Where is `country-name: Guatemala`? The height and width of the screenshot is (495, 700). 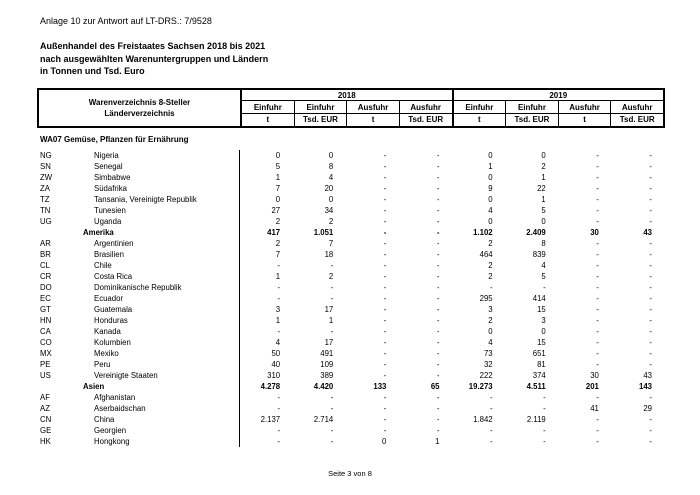 country-name: Guatemala is located at coordinates (113, 309).